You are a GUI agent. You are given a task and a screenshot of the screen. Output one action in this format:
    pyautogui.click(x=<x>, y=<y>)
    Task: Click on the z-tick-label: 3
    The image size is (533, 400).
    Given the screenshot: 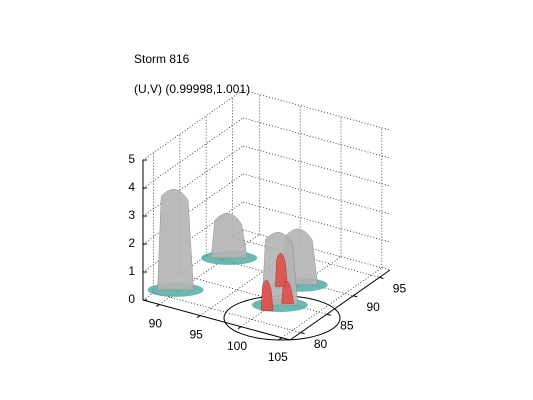 What is the action you would take?
    pyautogui.click(x=131, y=215)
    